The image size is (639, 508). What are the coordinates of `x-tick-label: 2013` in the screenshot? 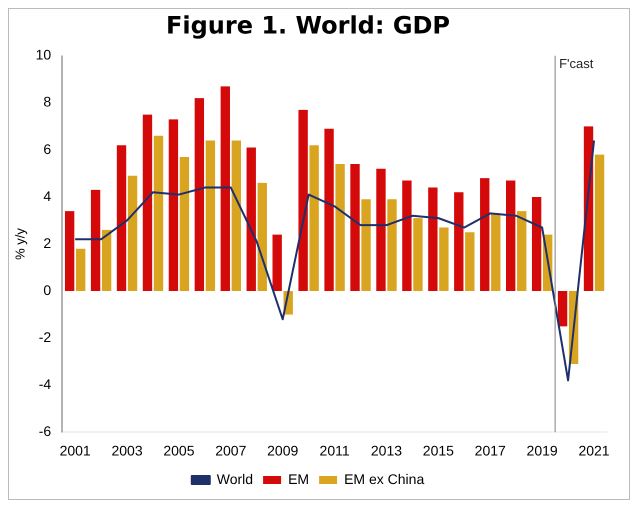 It's located at (386, 450).